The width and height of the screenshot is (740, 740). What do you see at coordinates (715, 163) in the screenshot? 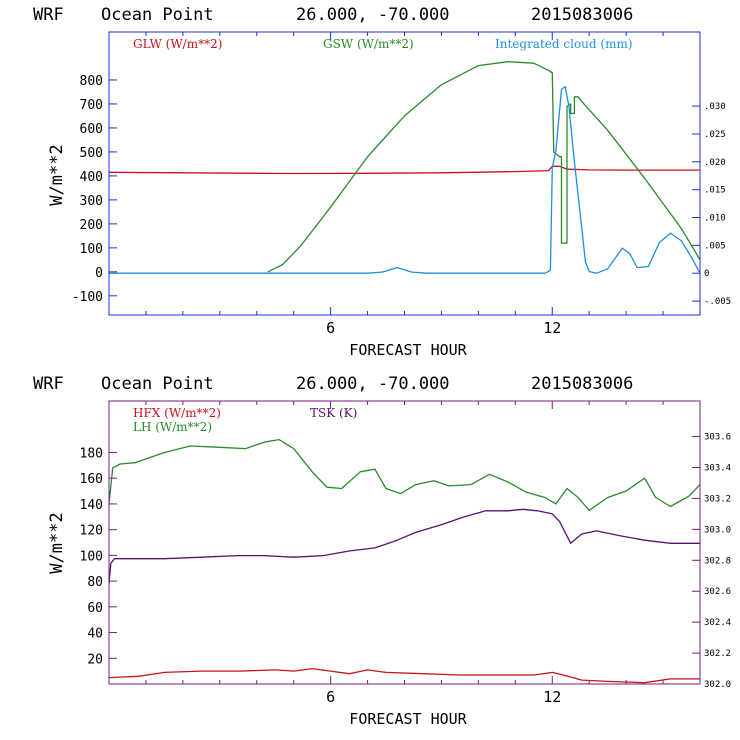
I see `y2-tick-label: .020` at bounding box center [715, 163].